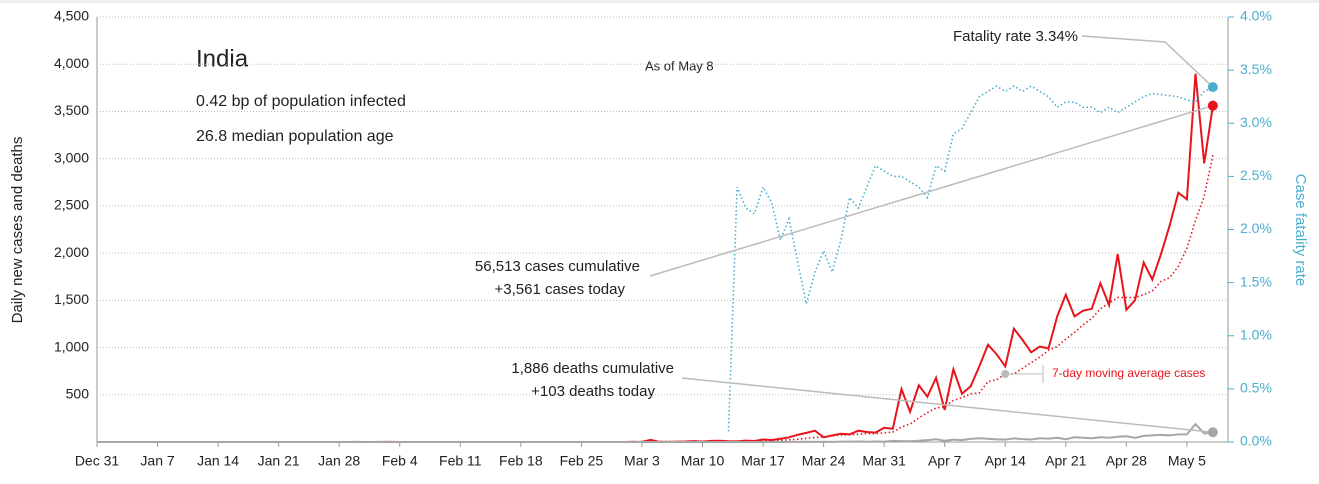 Image resolution: width=1319 pixels, height=484 pixels. What do you see at coordinates (1128, 373) in the screenshot?
I see `series-label: 7-day moving average cases` at bounding box center [1128, 373].